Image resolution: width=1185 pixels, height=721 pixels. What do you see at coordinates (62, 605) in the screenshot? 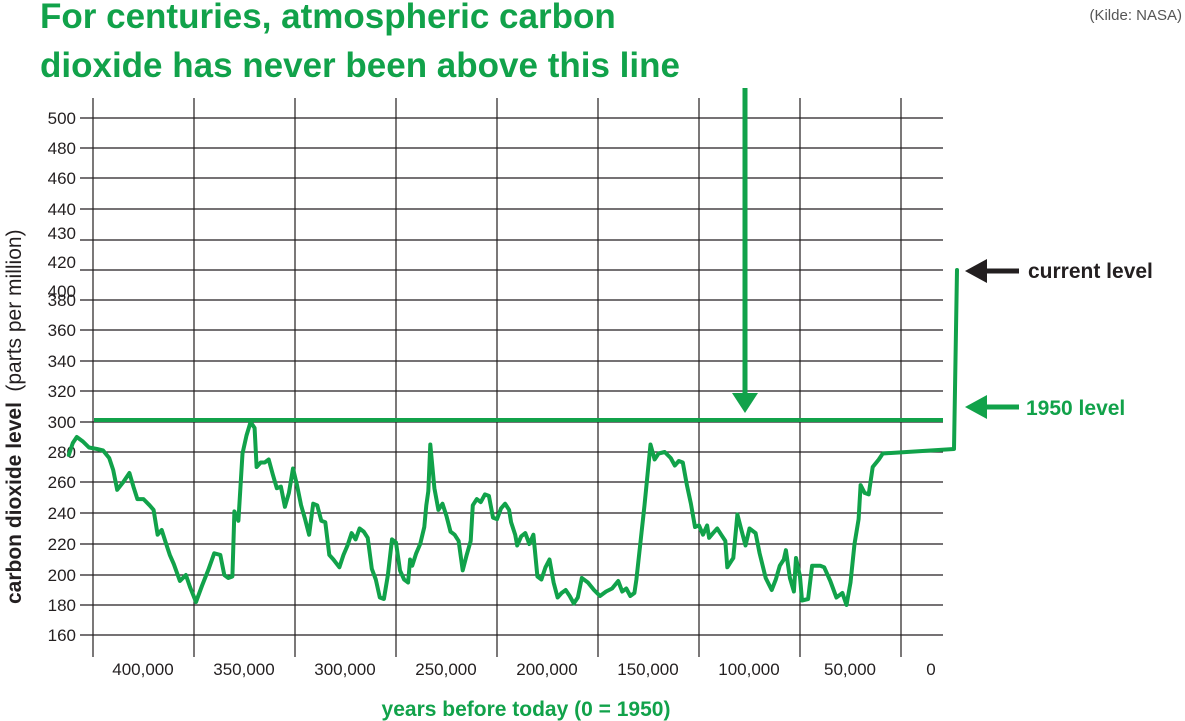
I see `y-tick-label: 180` at bounding box center [62, 605].